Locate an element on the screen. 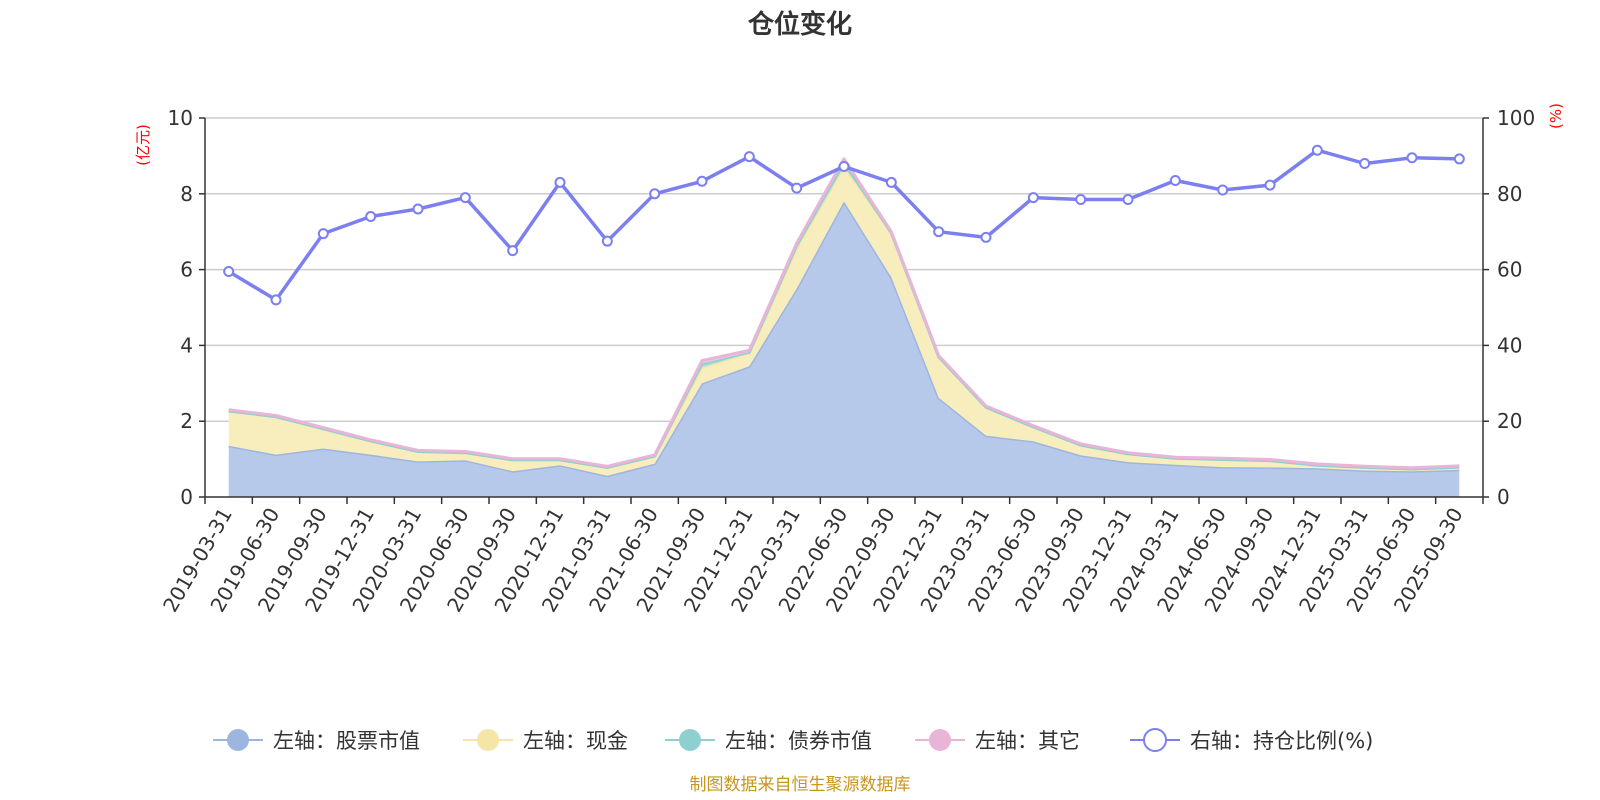  legend-item: 左轴：现金 is located at coordinates (545, 741).